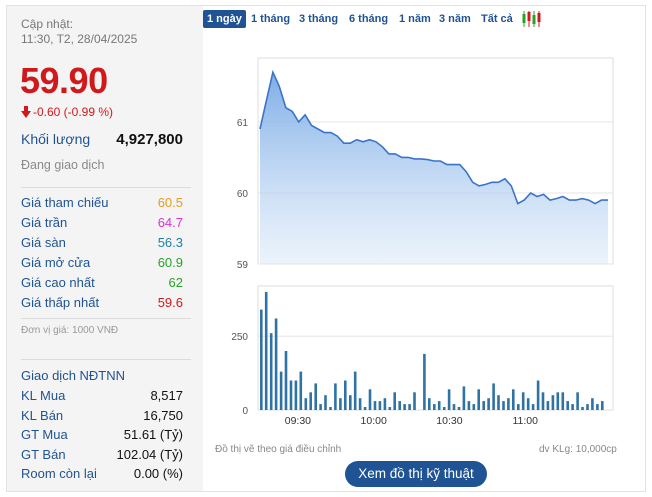 This screenshot has height=497, width=652. Describe the element at coordinates (319, 19) in the screenshot. I see `tab-period: 3 tháng` at that location.